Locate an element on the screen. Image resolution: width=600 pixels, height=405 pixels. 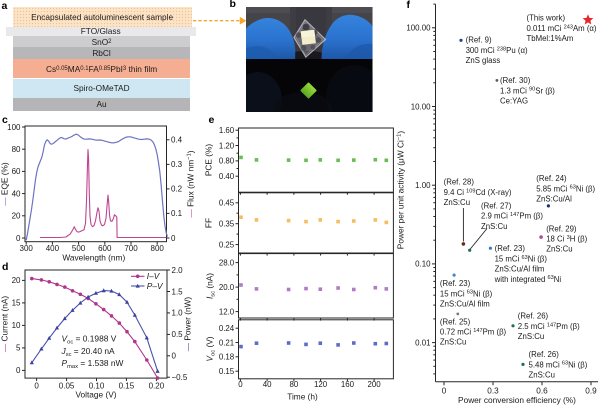
svg-text: 2.9 mCi 147Pm (β) is located at coordinates (512, 216).